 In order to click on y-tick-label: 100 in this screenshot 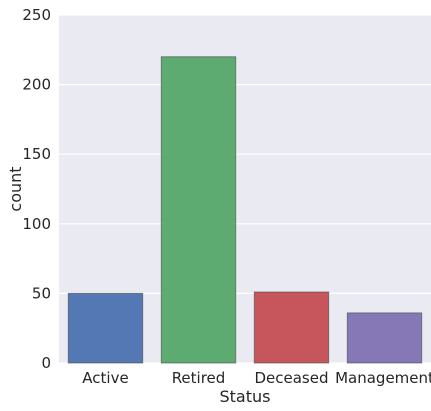, I will do `click(36, 224)`.